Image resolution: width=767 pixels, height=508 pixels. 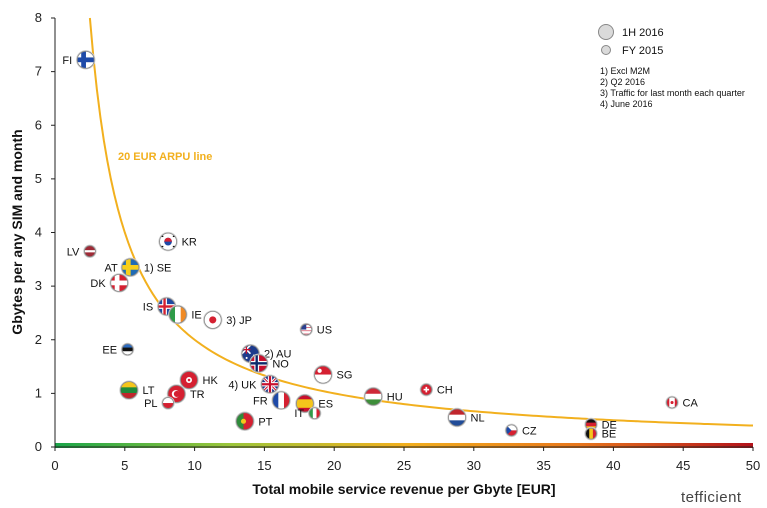 I want to click on data-point-be: BE, so click(x=600, y=433).